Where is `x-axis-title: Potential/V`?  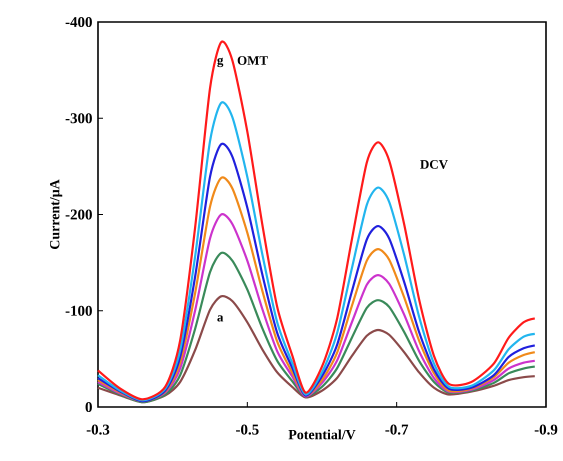 x-axis-title: Potential/V is located at coordinates (322, 435).